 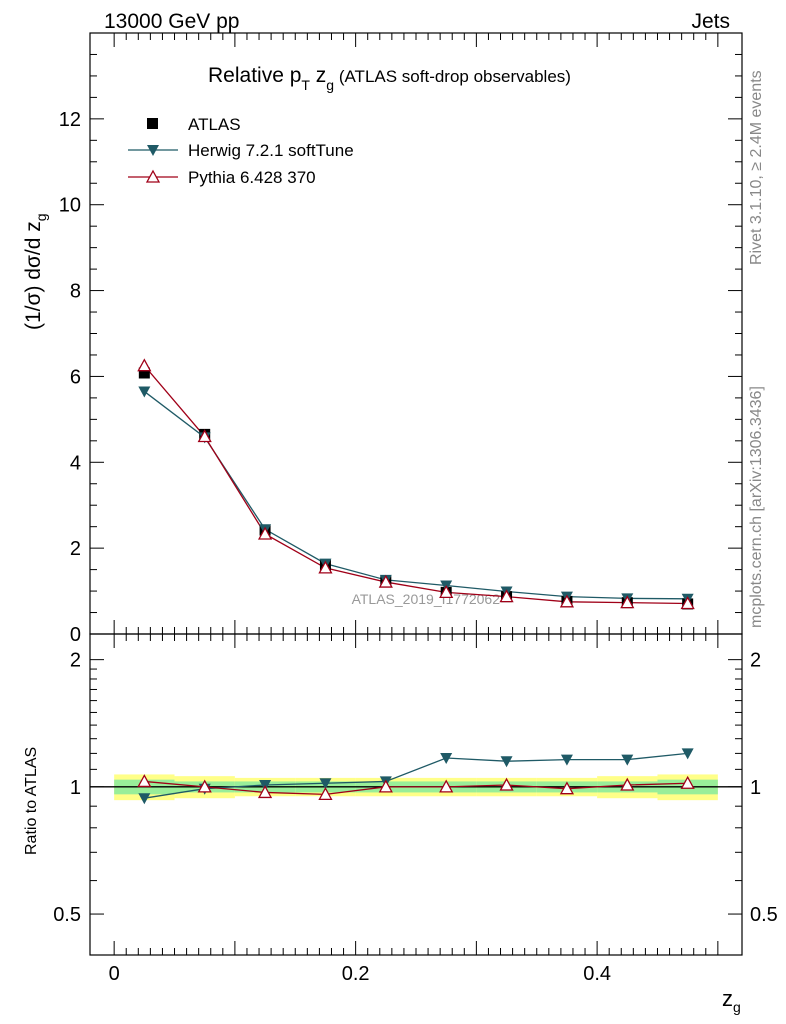 I want to click on mcplots-label: mcplots.cern.ch [arXiv:1306.3436], so click(x=756, y=507).